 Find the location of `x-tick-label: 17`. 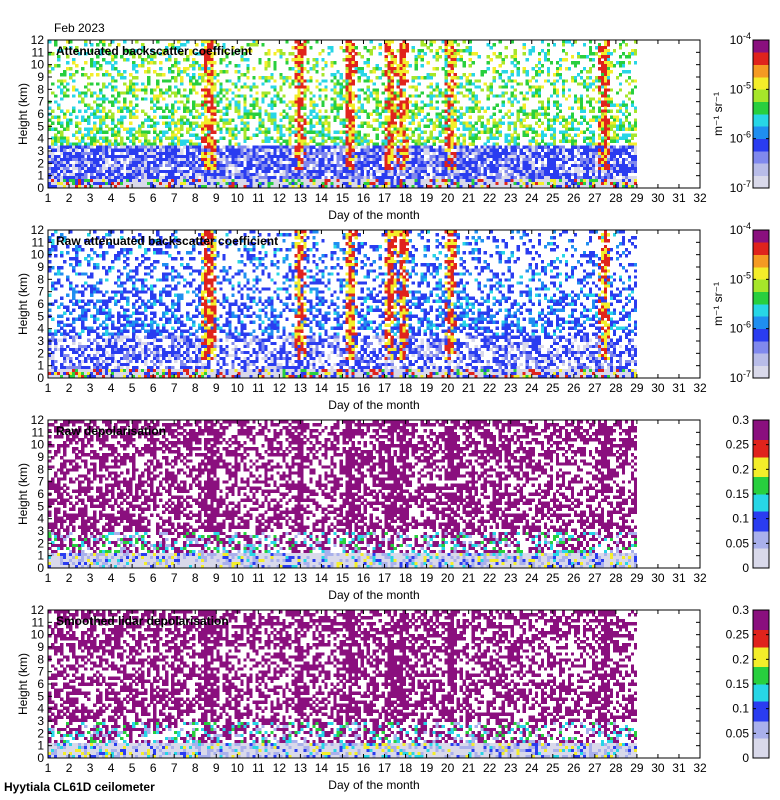

x-tick-label: 17 is located at coordinates (385, 578).